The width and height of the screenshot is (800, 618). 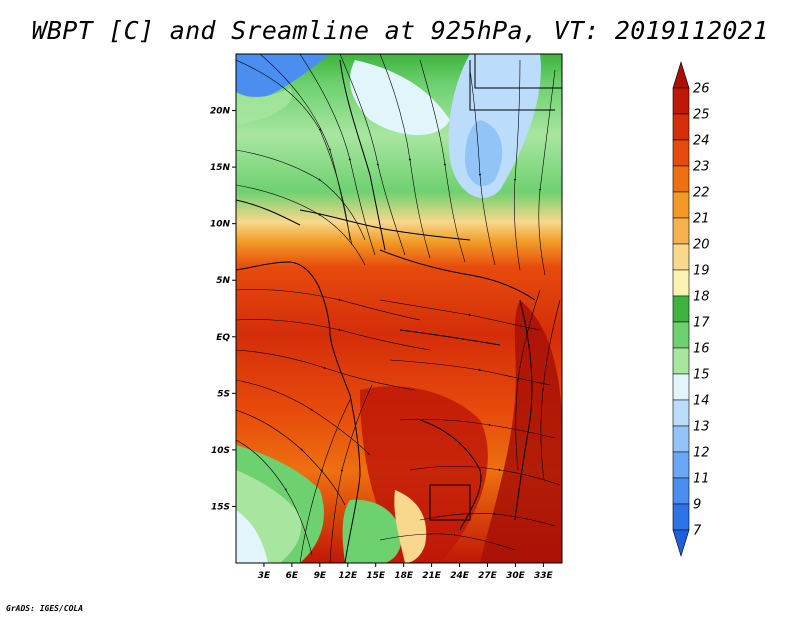 I want to click on colorbar-label: 11, so click(x=701, y=479).